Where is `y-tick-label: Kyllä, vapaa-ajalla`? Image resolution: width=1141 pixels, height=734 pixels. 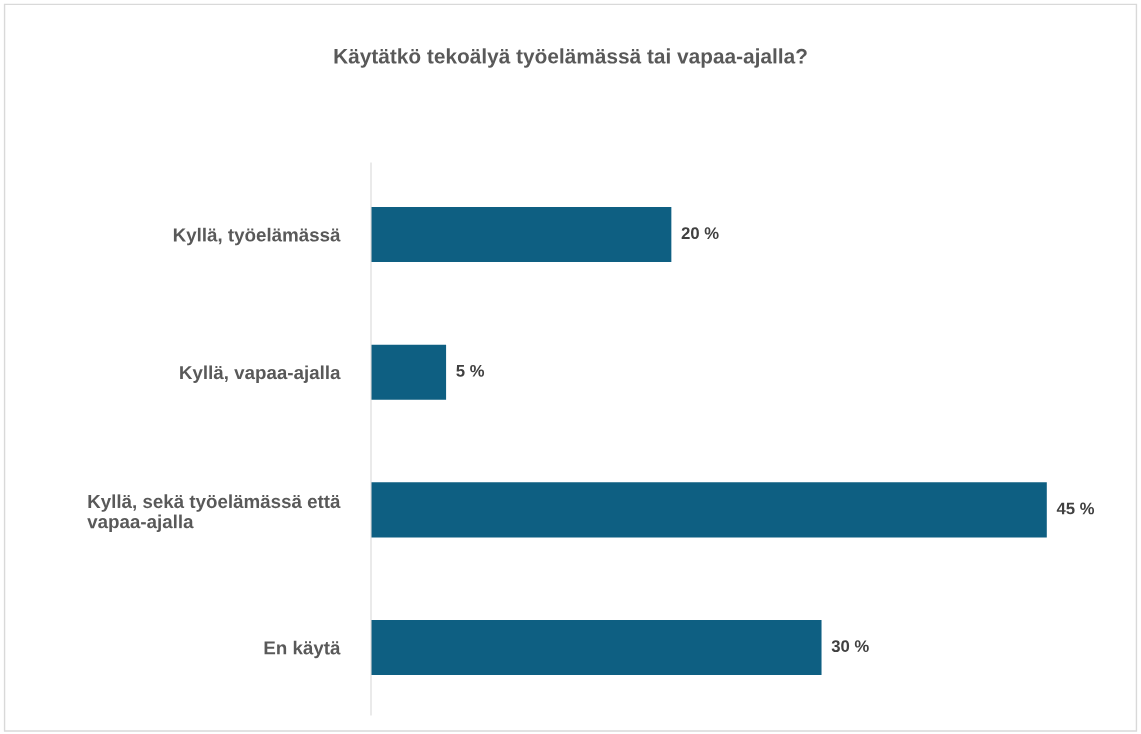
y-tick-label: Kyllä, vapaa-ajalla is located at coordinates (260, 374).